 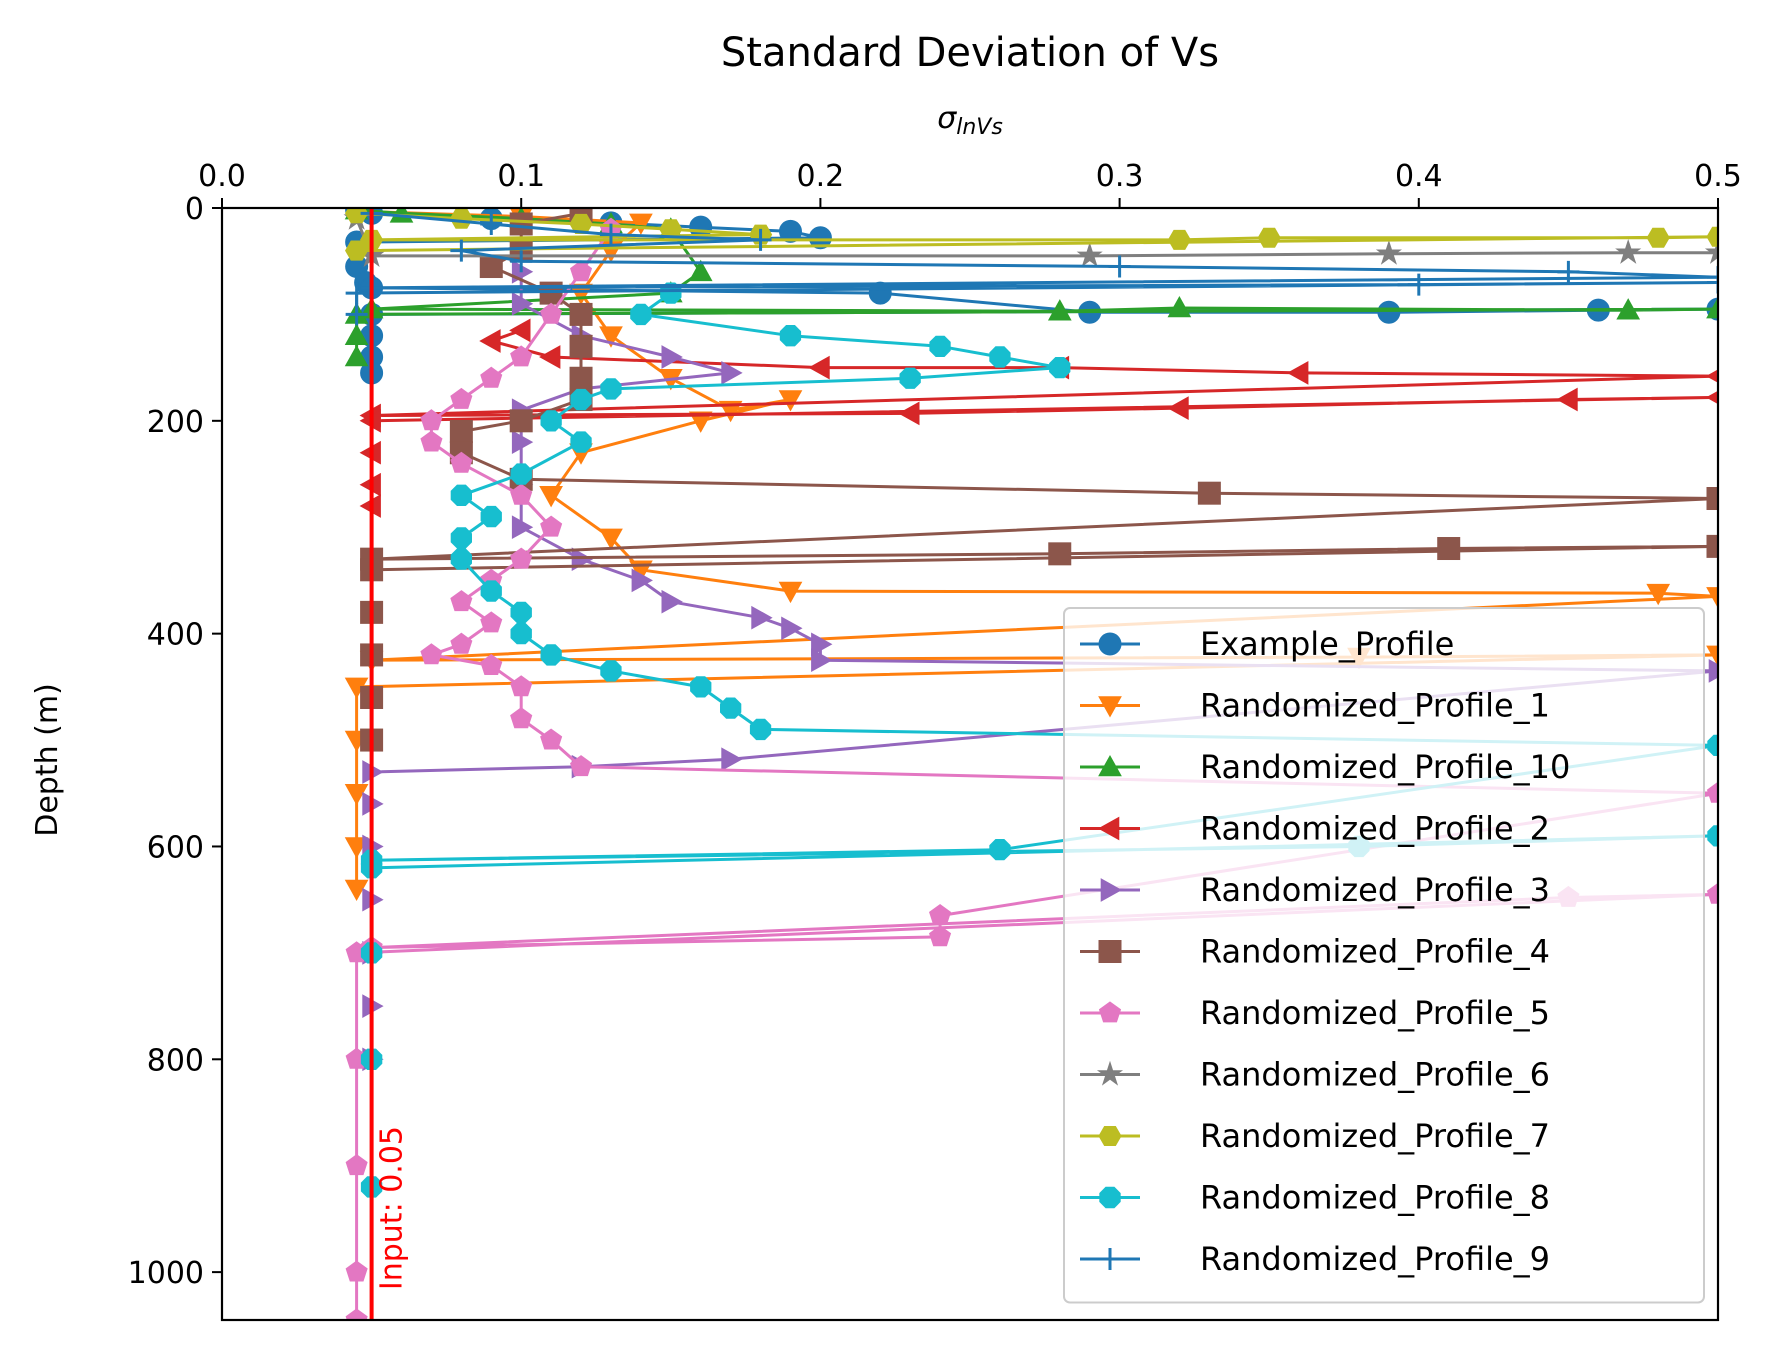 What do you see at coordinates (970, 183) in the screenshot?
I see `x-ticks: 0.0 0.1 0.2 0.3 0.4 0.5` at bounding box center [970, 183].